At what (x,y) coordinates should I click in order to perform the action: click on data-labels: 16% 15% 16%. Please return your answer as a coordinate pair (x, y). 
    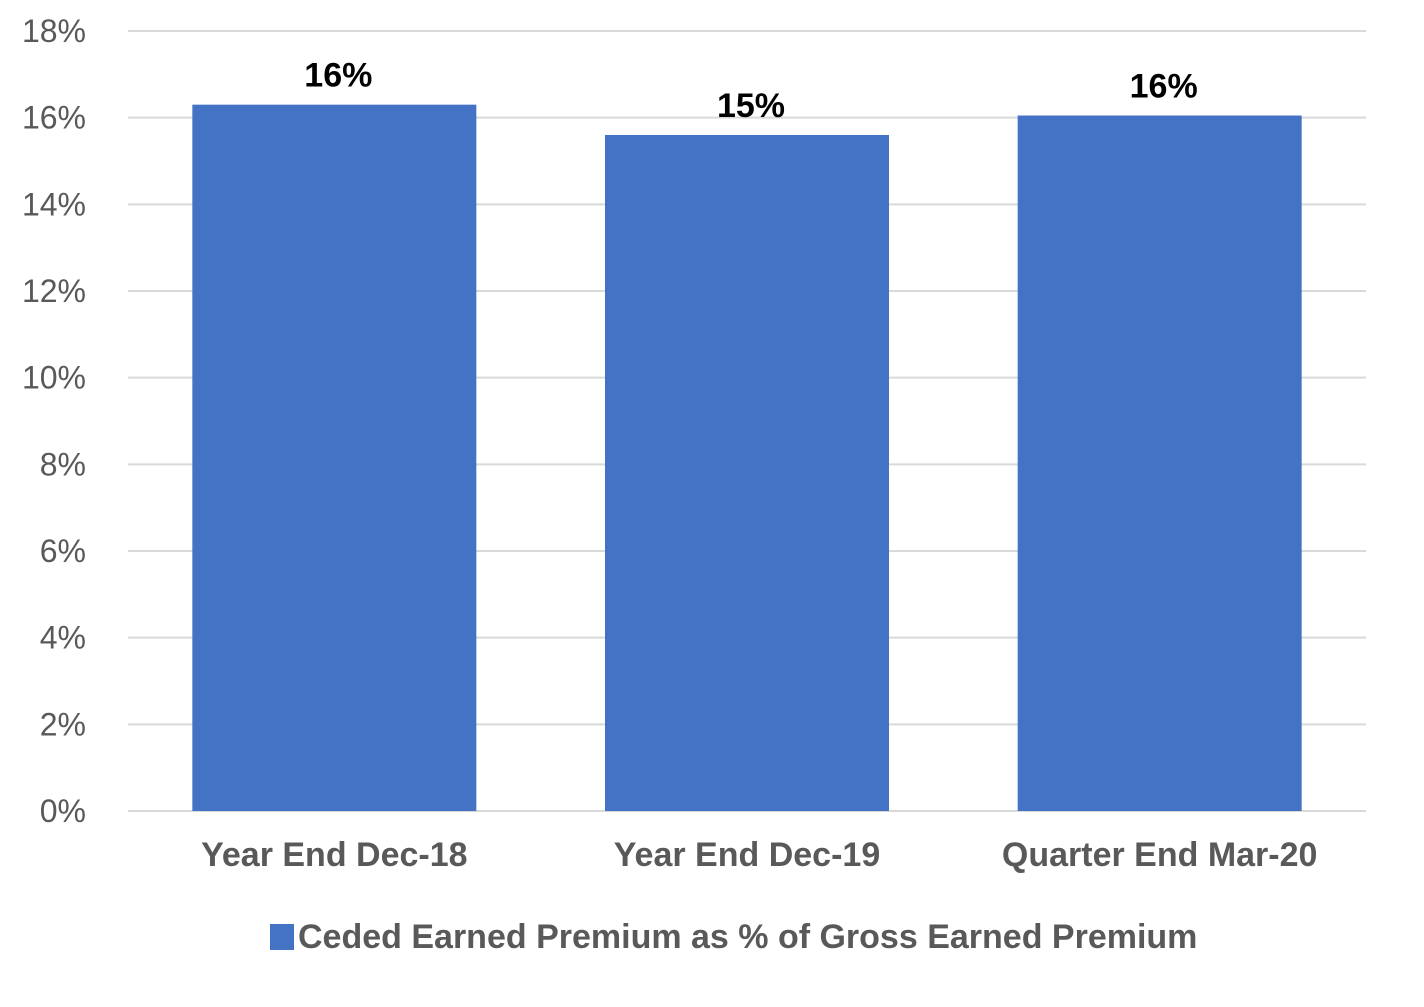
    Looking at the image, I should click on (750, 91).